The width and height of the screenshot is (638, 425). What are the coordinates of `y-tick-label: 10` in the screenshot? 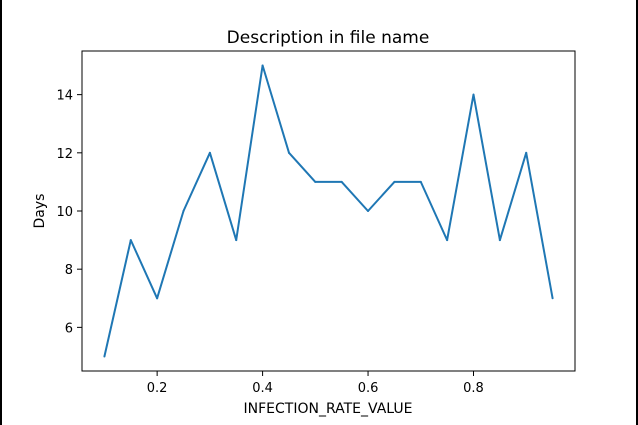 It's located at (64, 212).